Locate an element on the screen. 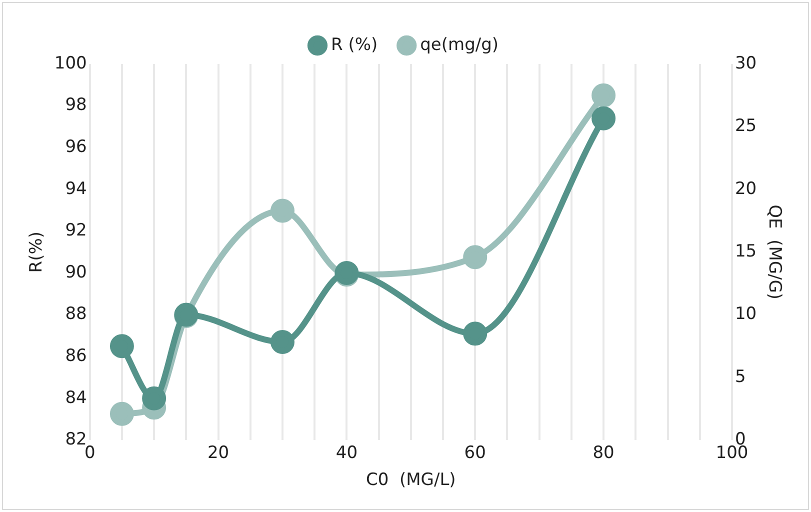 The height and width of the screenshot is (512, 811). y2-tick-label: 30 is located at coordinates (745, 63).